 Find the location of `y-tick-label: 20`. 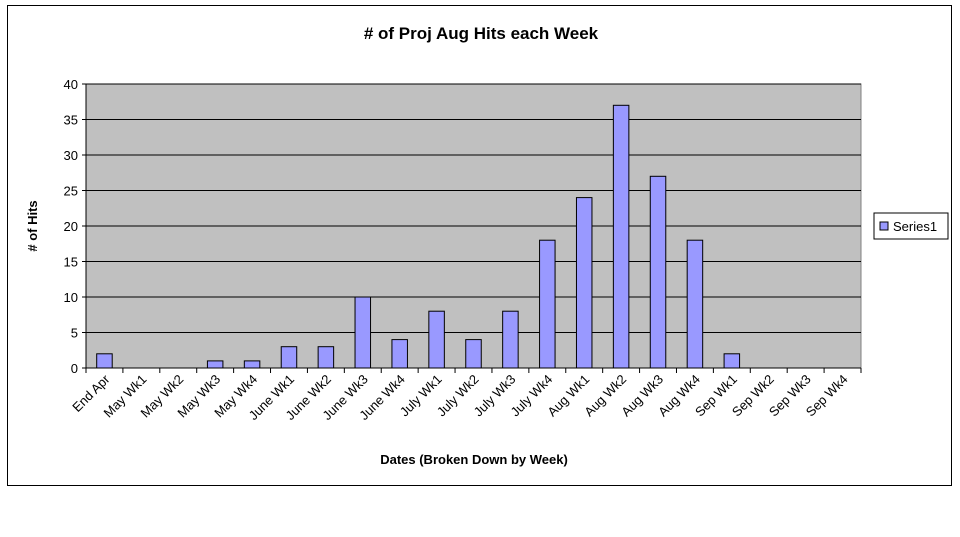

y-tick-label: 20 is located at coordinates (71, 226).